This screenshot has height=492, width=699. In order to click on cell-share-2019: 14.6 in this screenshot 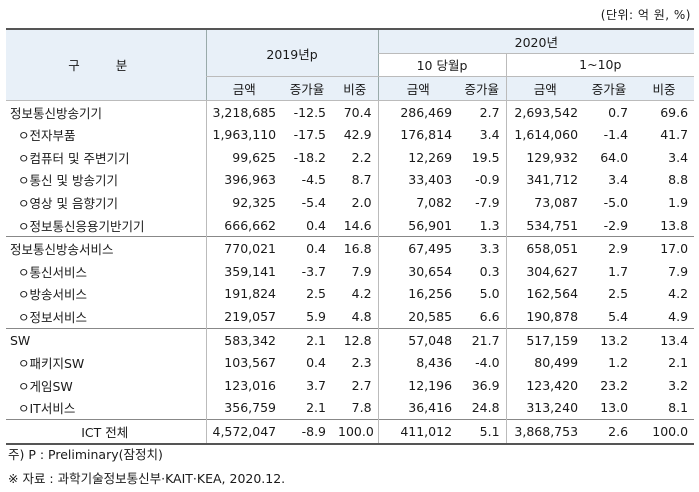, I will do `click(357, 225)`.